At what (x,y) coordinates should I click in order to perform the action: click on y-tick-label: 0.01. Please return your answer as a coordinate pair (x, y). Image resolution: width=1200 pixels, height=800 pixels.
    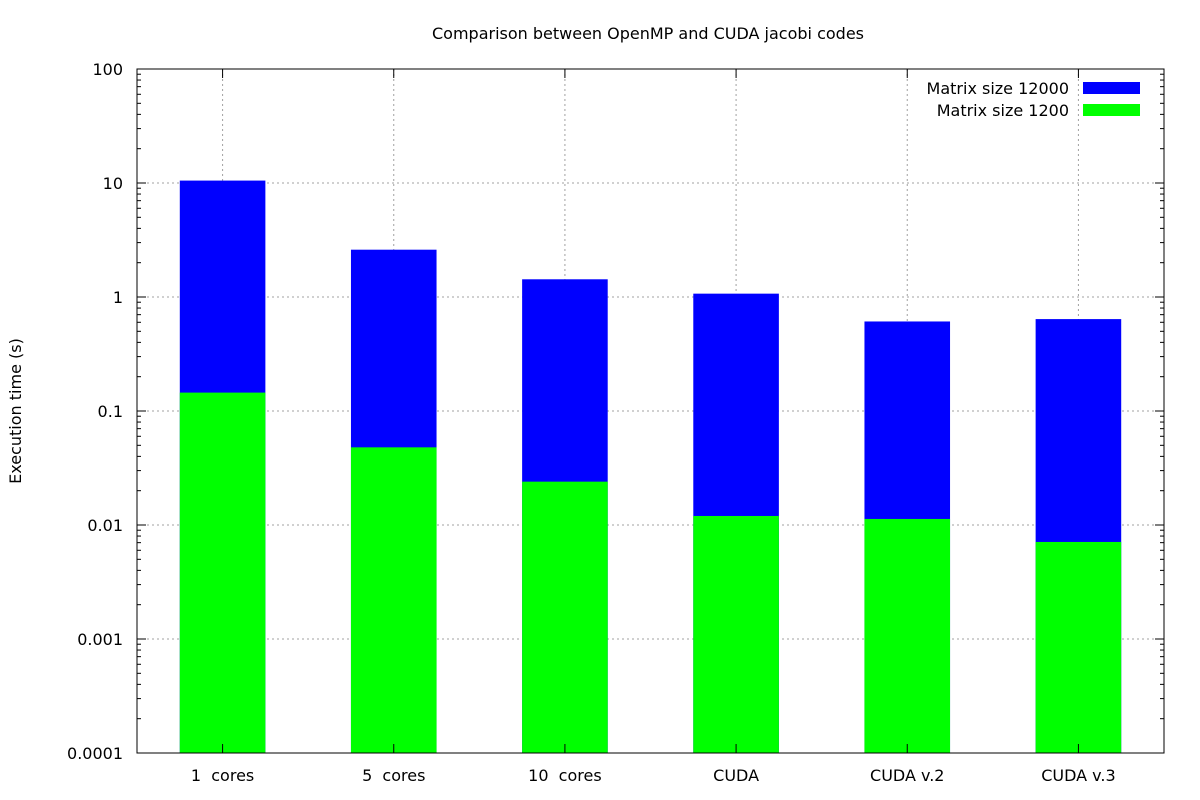
    Looking at the image, I should click on (105, 525).